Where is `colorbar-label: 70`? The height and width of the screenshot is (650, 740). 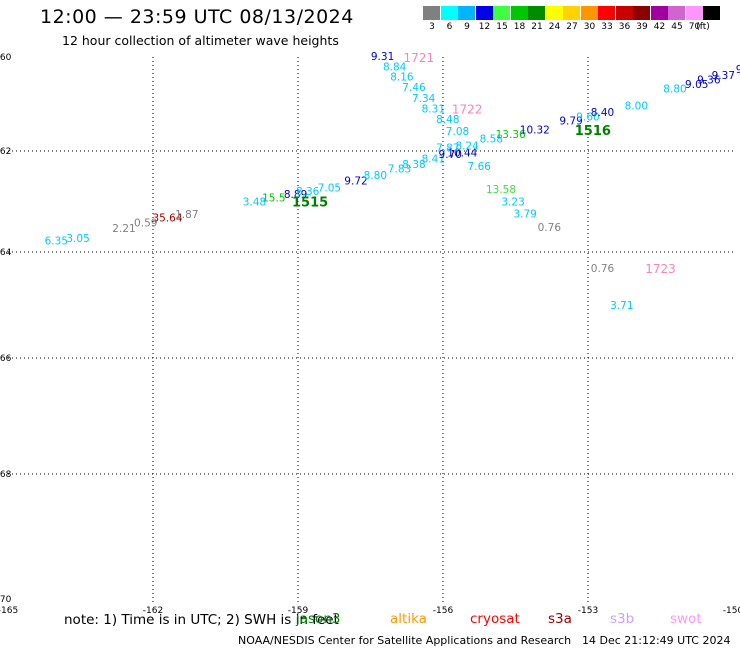 colorbar-label: 70 is located at coordinates (694, 27).